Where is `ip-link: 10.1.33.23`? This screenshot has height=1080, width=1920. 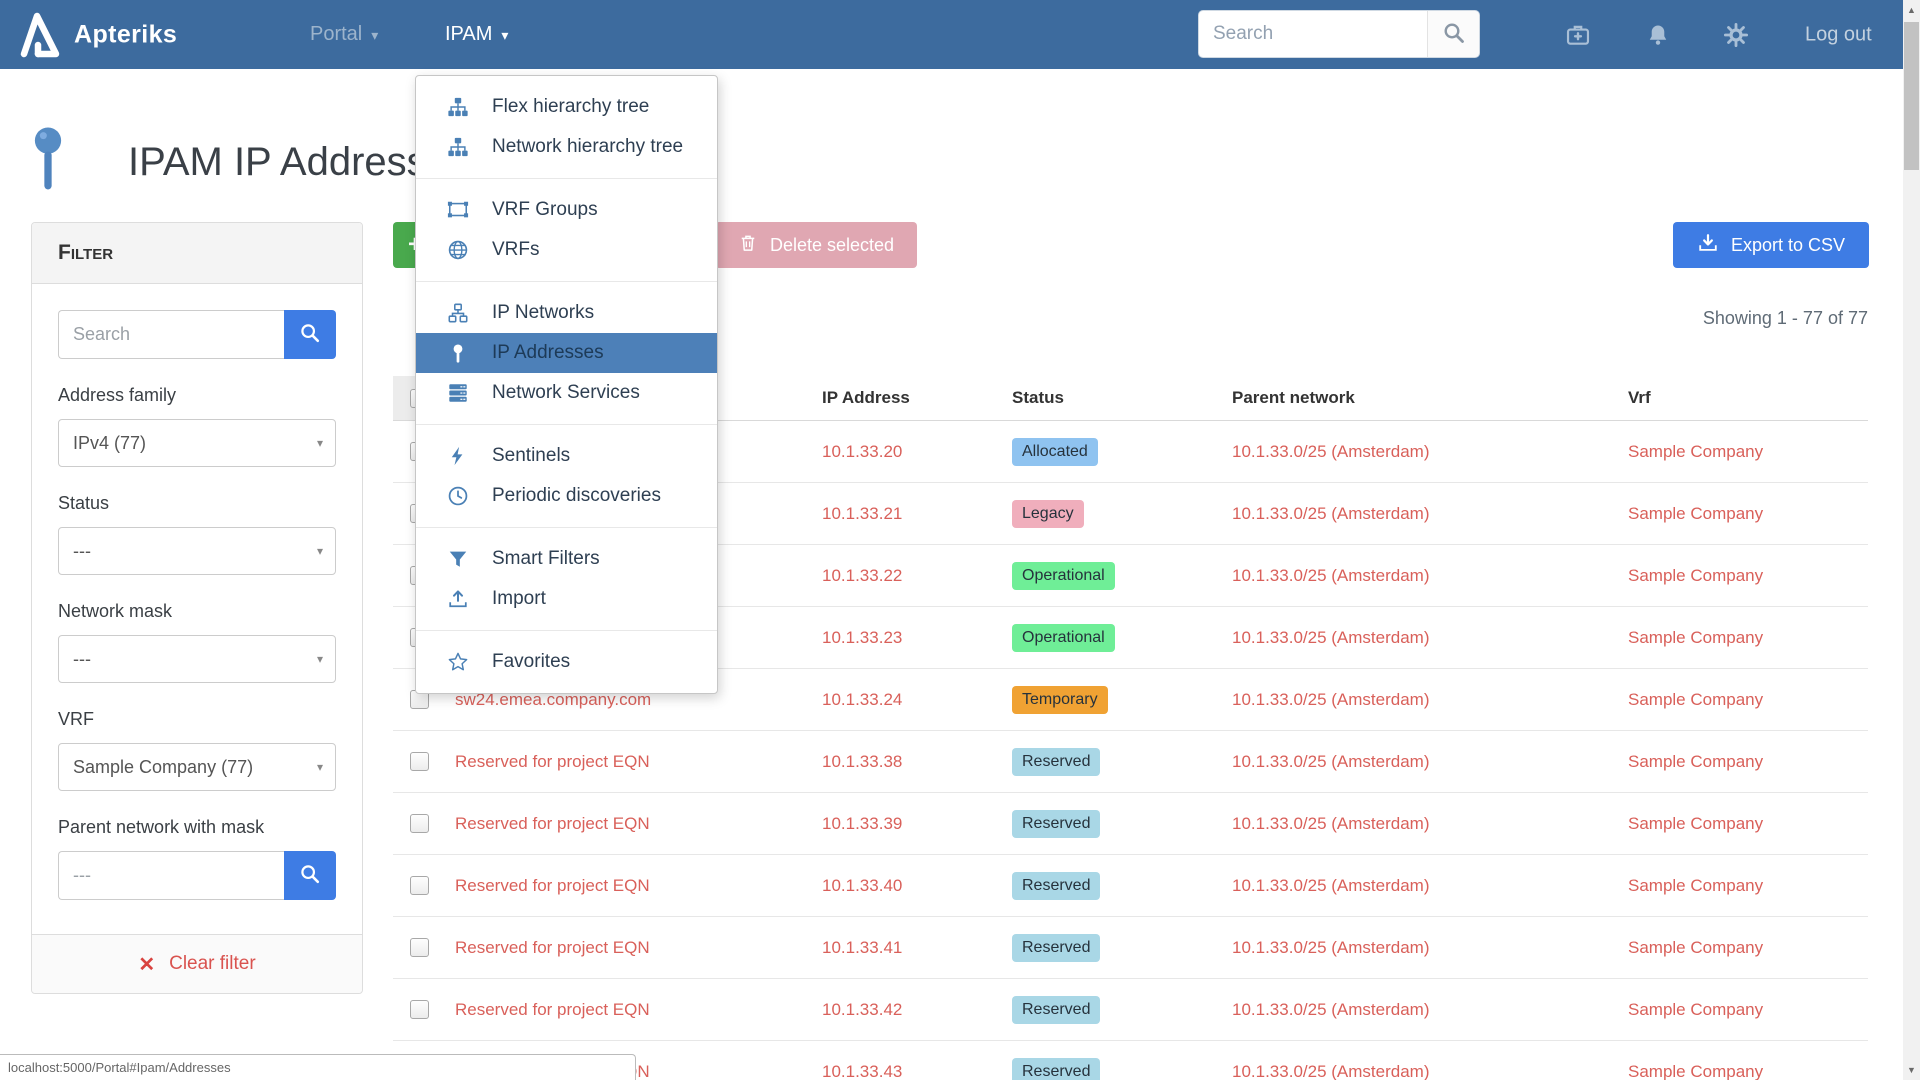 ip-link: 10.1.33.23 is located at coordinates (862, 637).